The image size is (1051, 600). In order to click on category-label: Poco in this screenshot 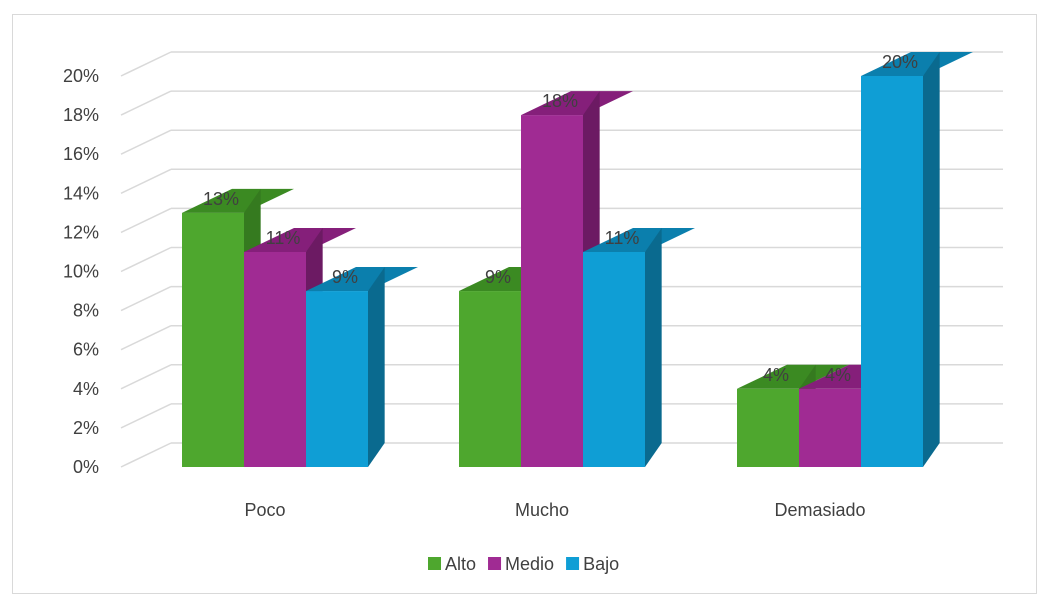, I will do `click(264, 510)`.